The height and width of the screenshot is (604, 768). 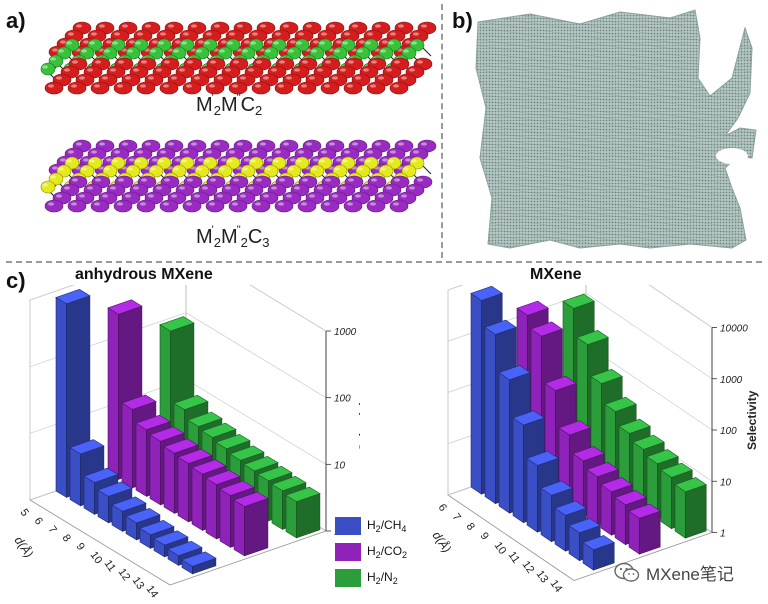 I want to click on legend-item-h2-n2: H2/N2, so click(x=371, y=578).